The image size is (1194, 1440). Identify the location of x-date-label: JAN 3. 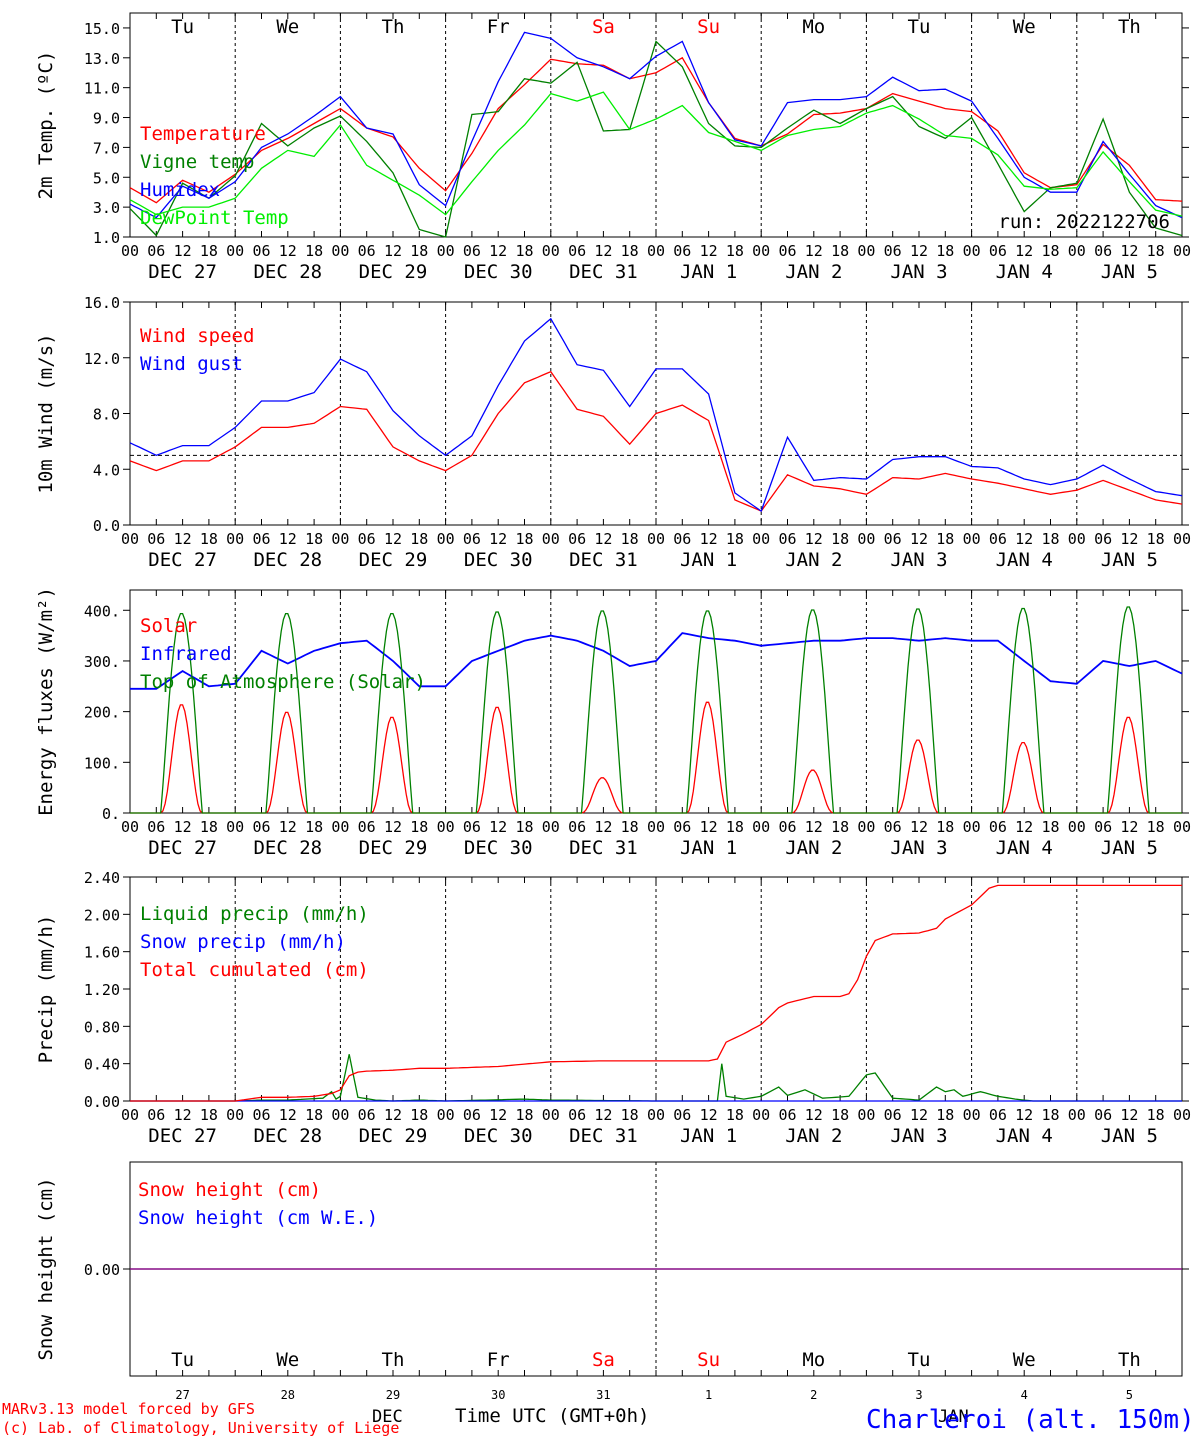
(918, 272).